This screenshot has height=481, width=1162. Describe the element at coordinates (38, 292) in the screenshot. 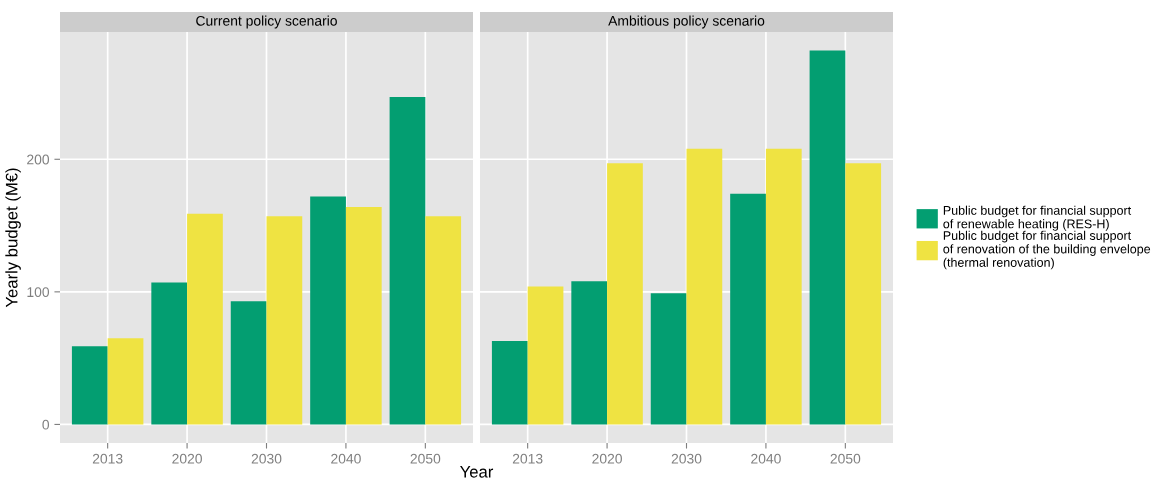

I see `y-tick-label: 100` at that location.